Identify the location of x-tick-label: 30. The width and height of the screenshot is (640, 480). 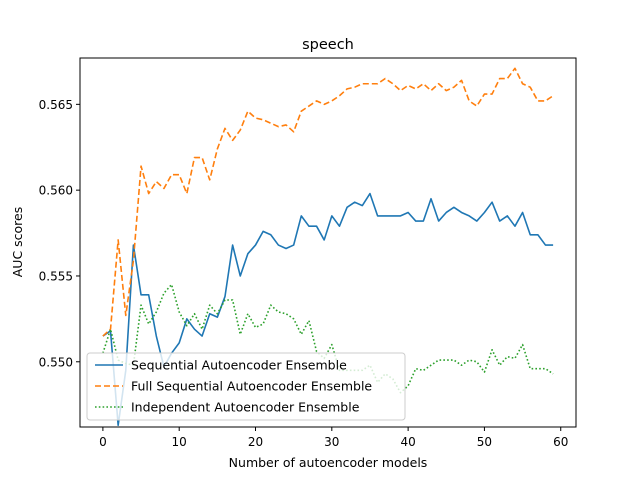
(331, 442).